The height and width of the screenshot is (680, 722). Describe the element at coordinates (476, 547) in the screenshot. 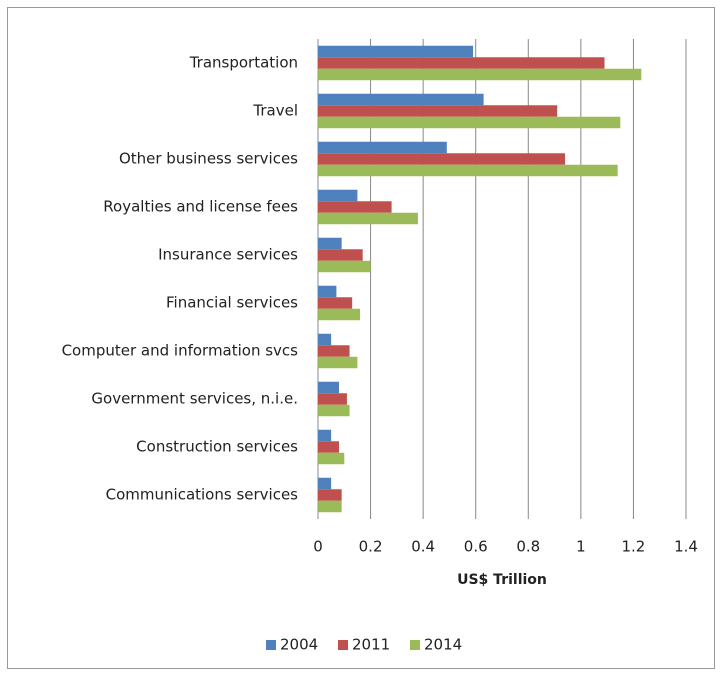

I see `x-tick-label: 0.6` at that location.